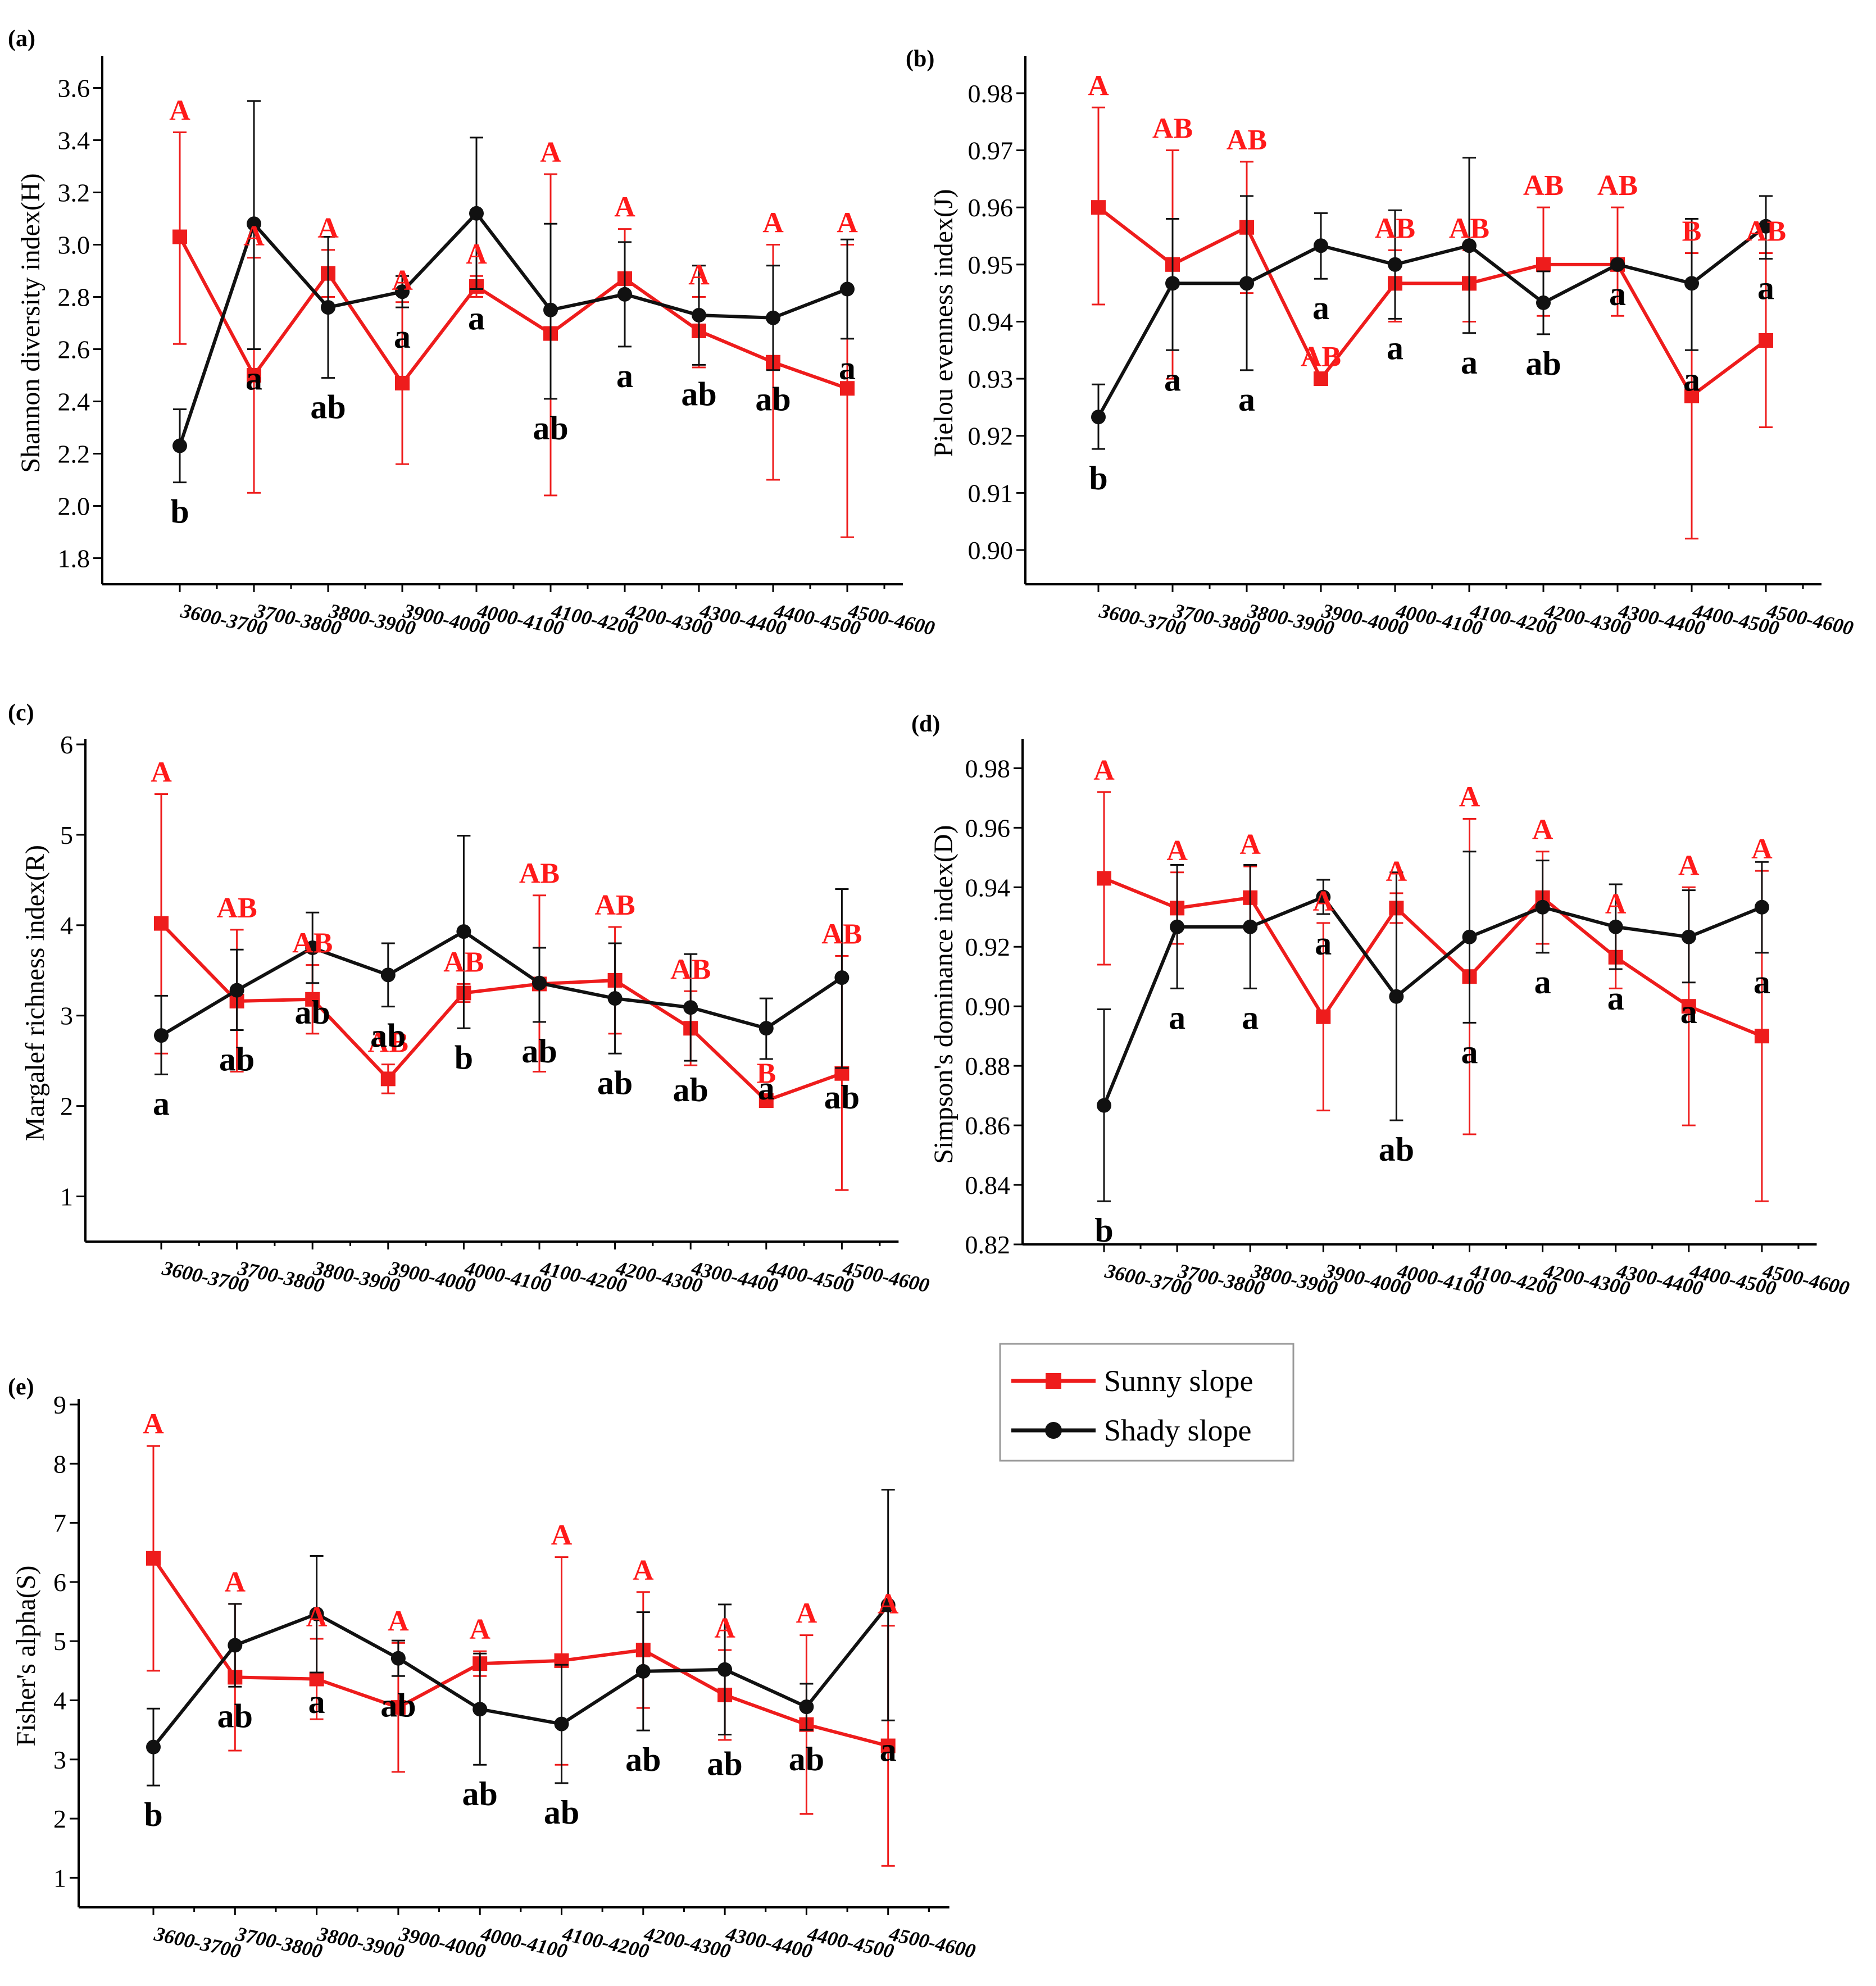  Describe the element at coordinates (21, 39) in the screenshot. I see `panel-label: (a)` at that location.